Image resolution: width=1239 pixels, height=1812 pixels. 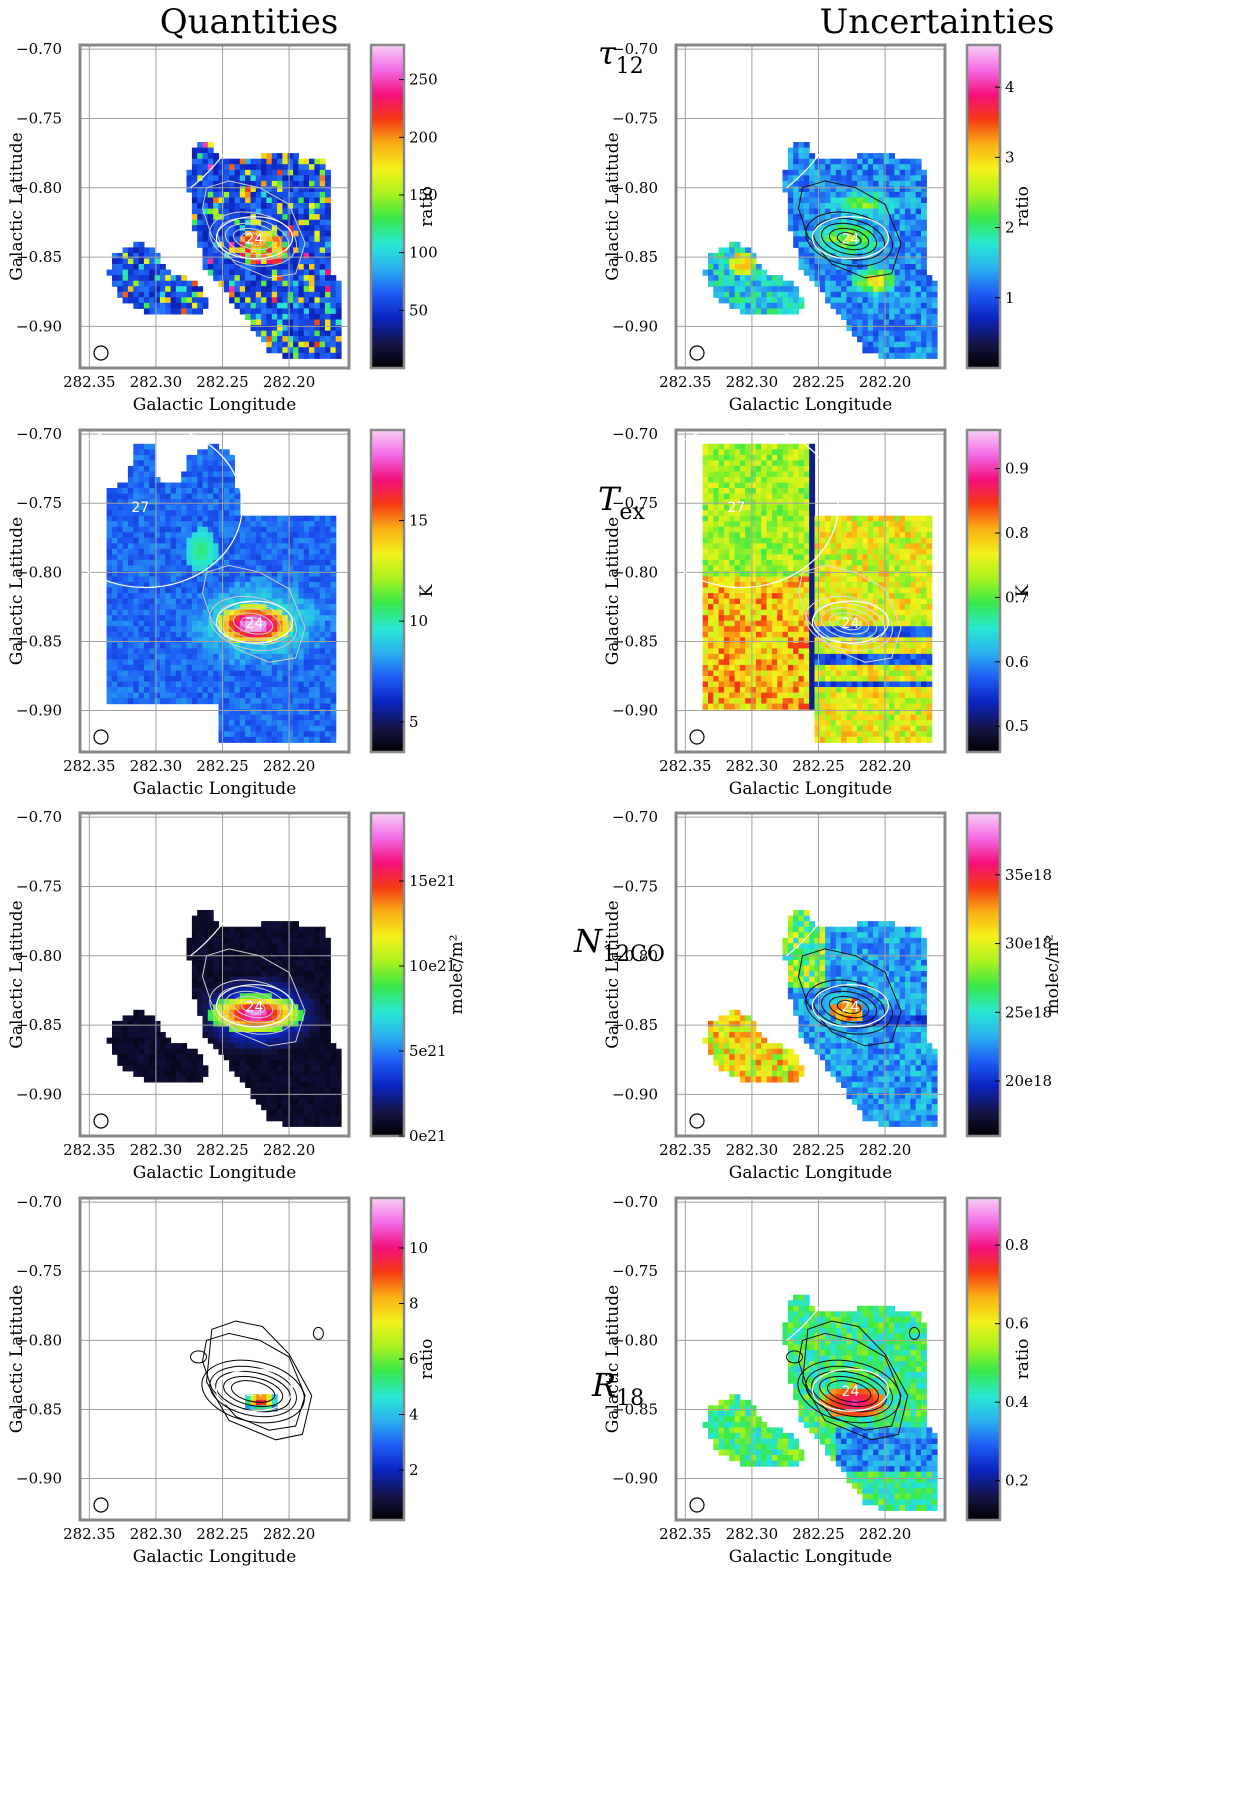 What do you see at coordinates (418, 1248) in the screenshot?
I see `colorbar-tick-label: 10` at bounding box center [418, 1248].